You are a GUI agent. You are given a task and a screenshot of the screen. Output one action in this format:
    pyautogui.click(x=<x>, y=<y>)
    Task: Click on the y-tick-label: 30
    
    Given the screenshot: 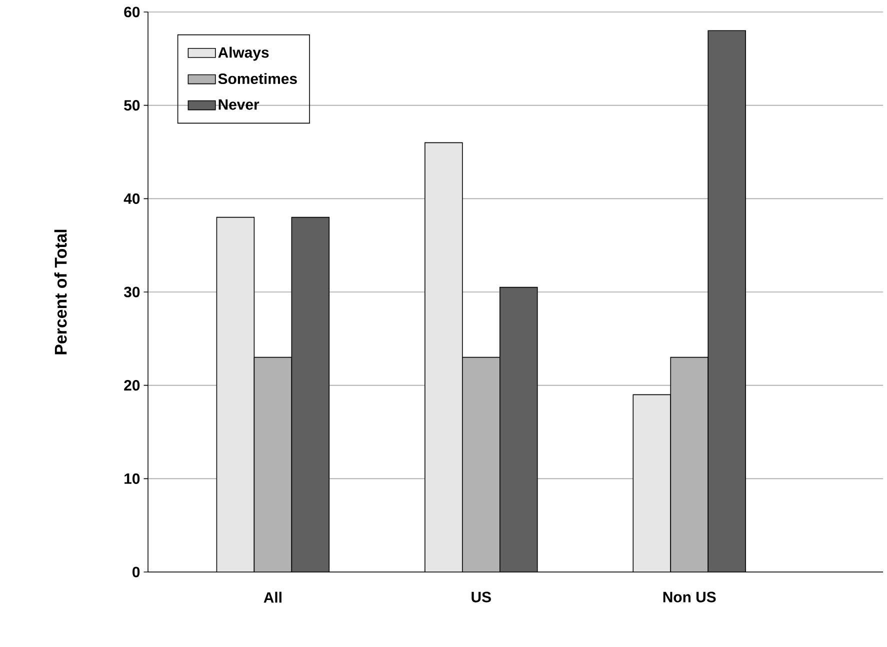 What is the action you would take?
    pyautogui.click(x=132, y=292)
    